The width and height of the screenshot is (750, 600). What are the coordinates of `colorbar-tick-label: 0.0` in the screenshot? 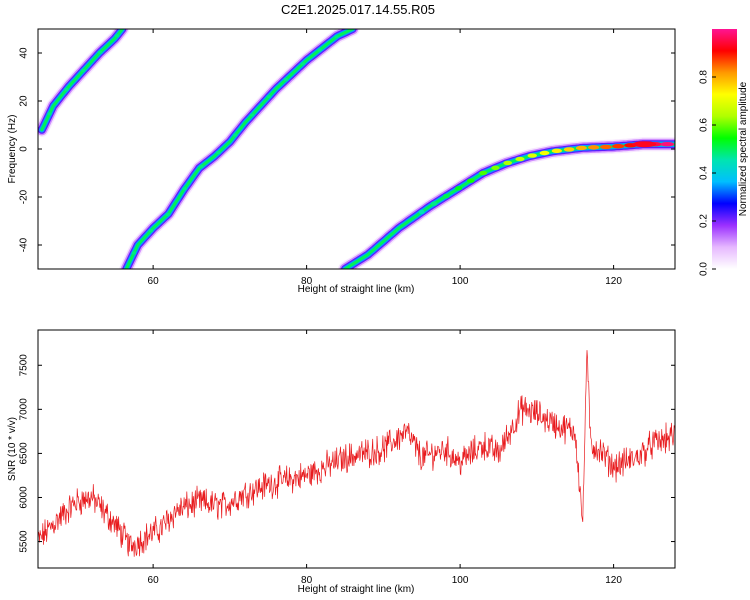 It's located at (704, 269).